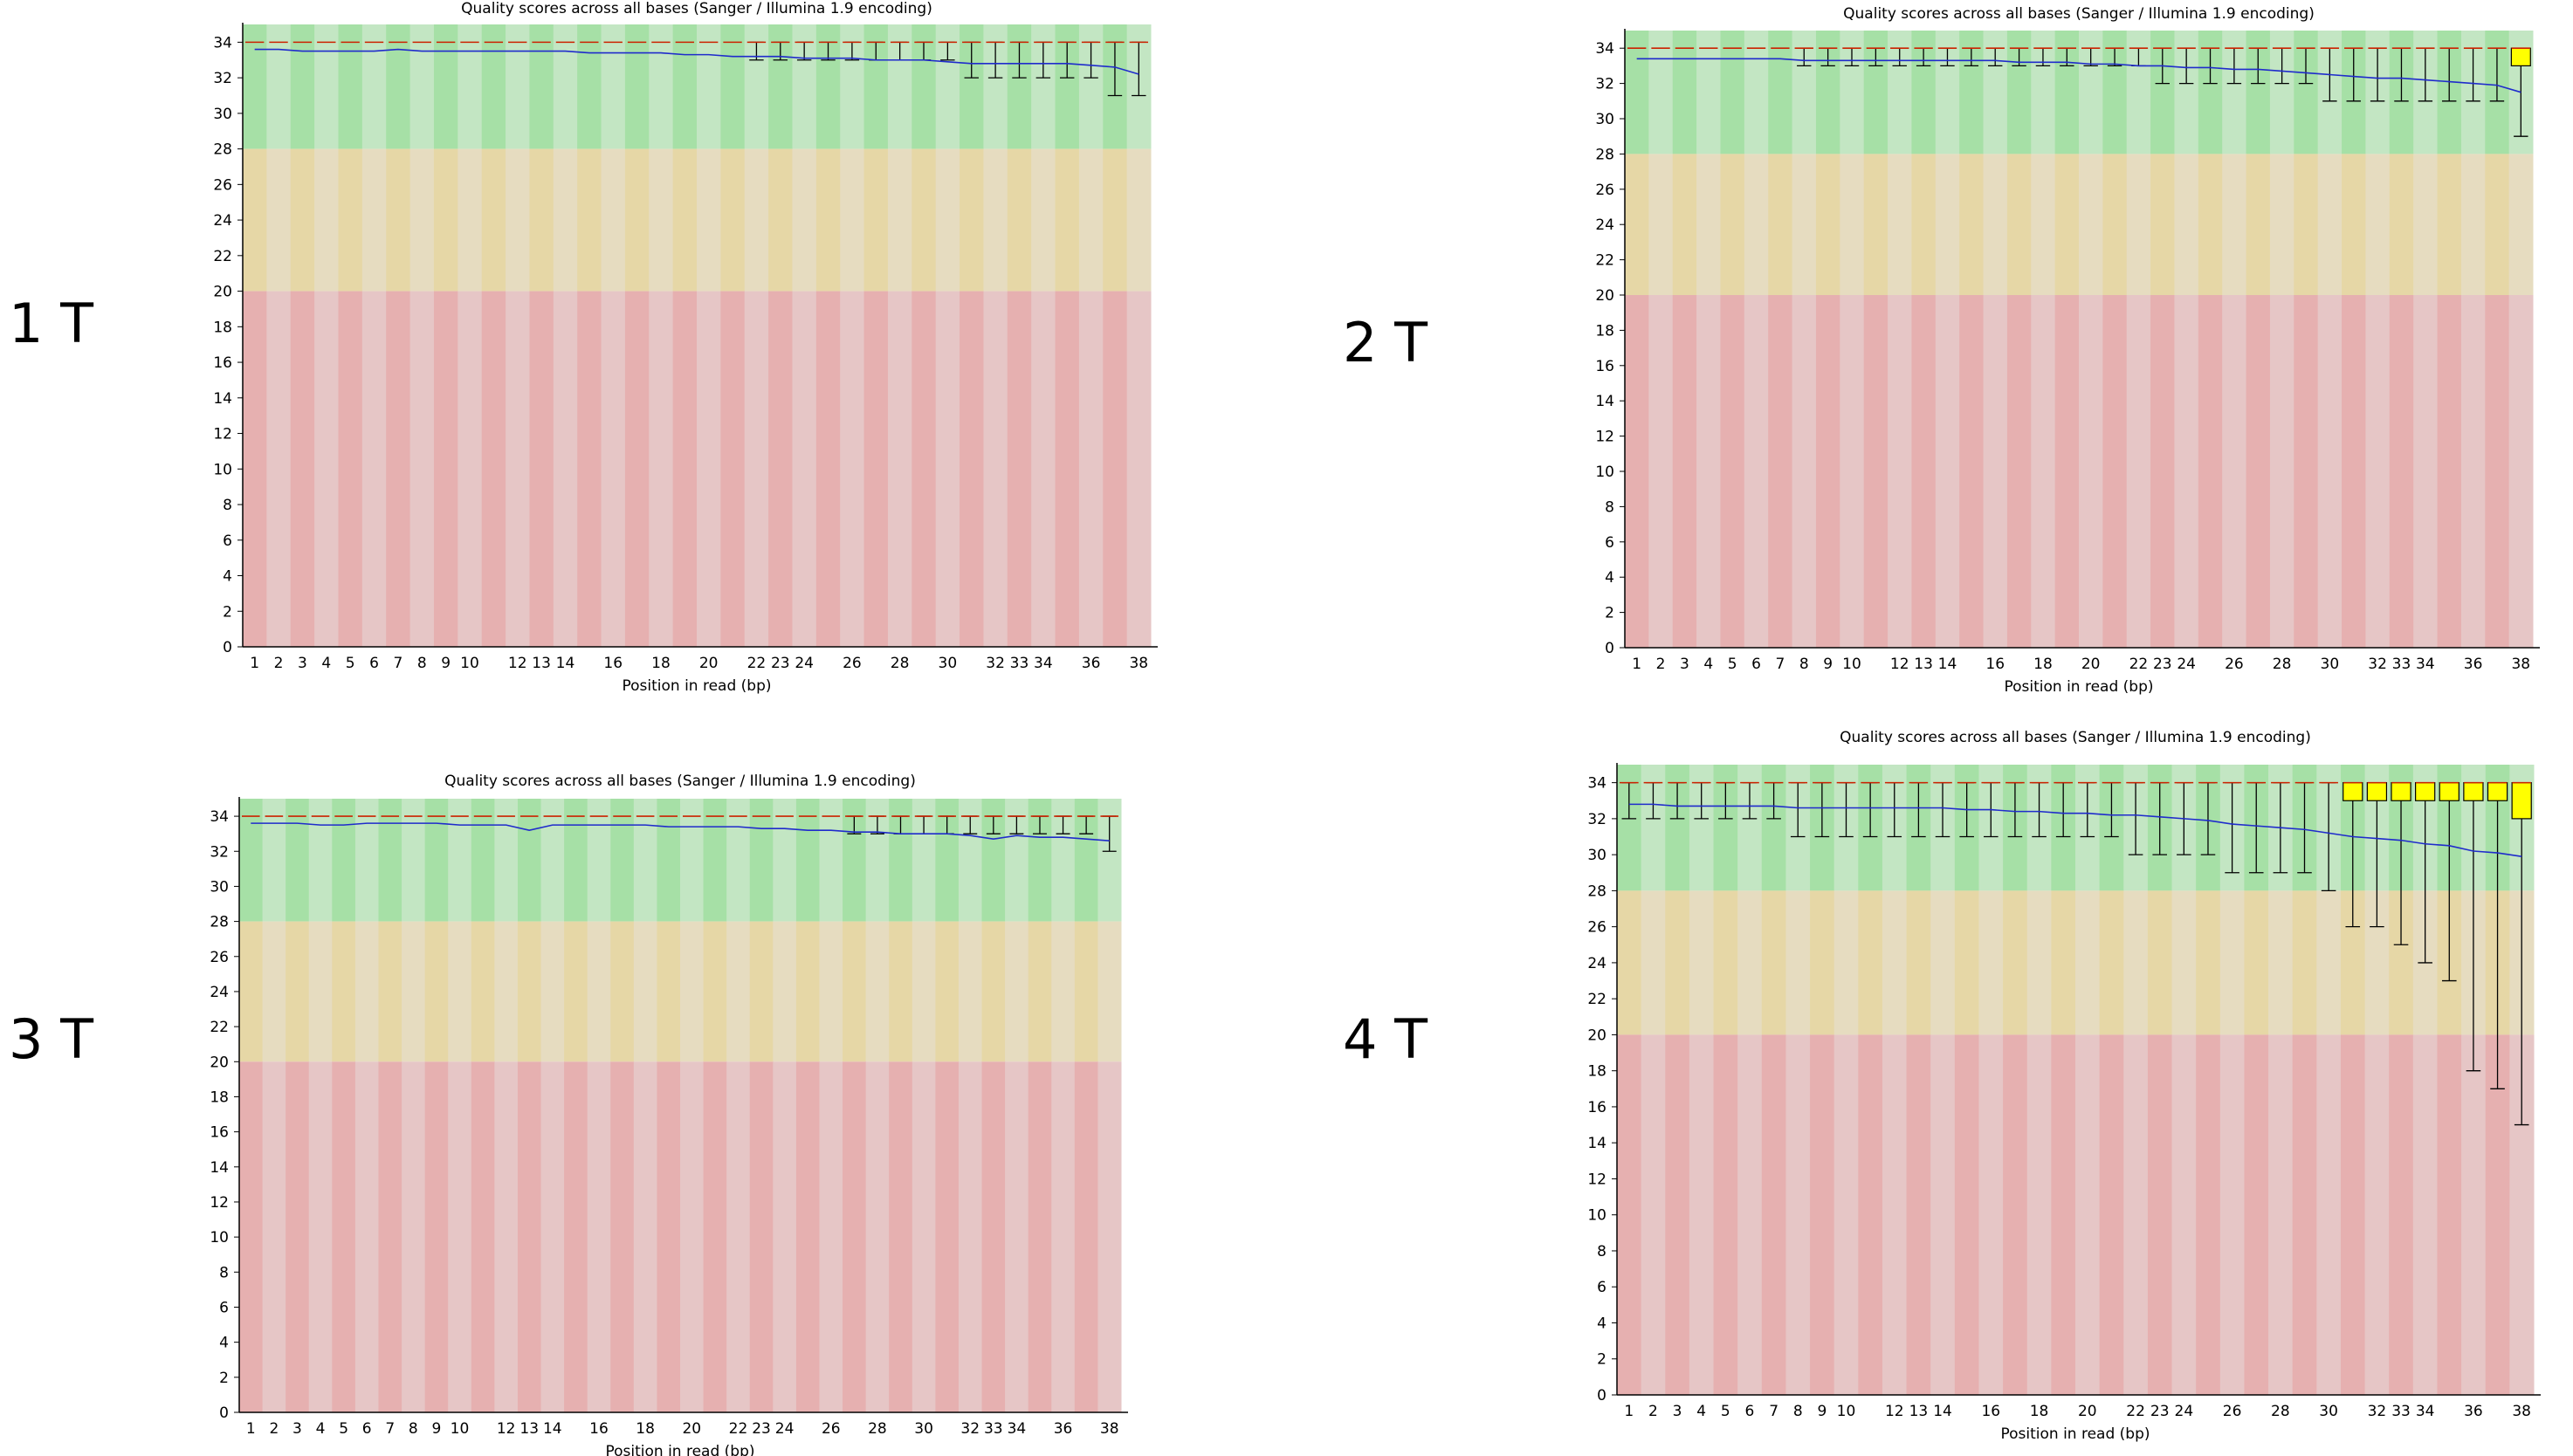  Describe the element at coordinates (2282, 664) in the screenshot. I see `x-tick-label: 28` at that location.